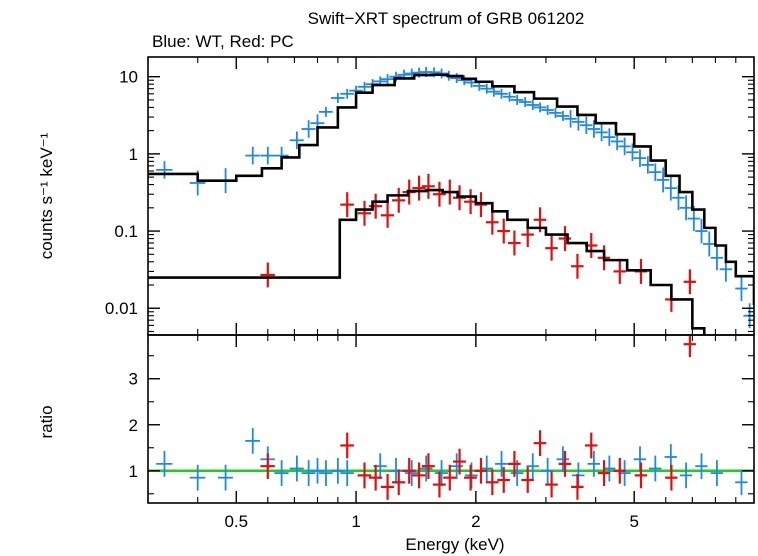 The height and width of the screenshot is (556, 758). What do you see at coordinates (46, 195) in the screenshot?
I see `spectrum-y-axis-label: counts s⁻¹ keV⁻¹` at bounding box center [46, 195].